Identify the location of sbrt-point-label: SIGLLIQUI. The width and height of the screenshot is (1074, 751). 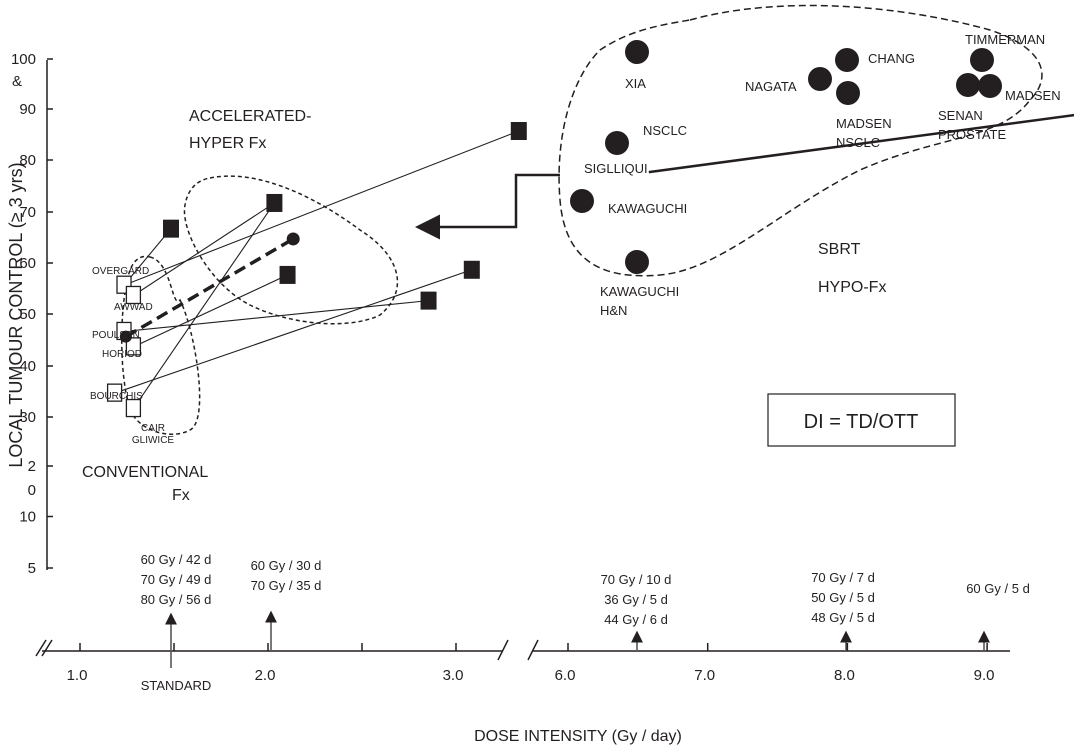
(616, 168).